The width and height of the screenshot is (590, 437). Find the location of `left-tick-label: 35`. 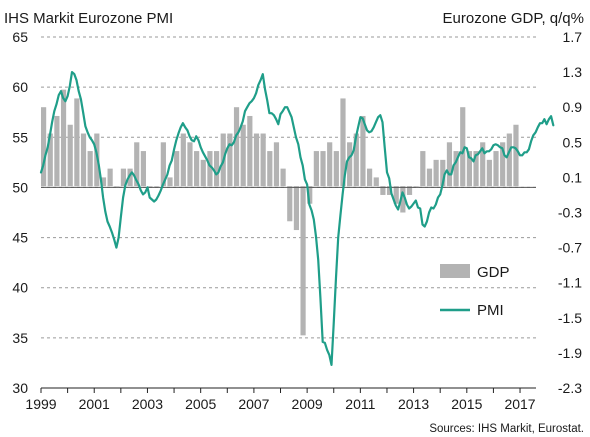

left-tick-label: 35 is located at coordinates (20, 338).